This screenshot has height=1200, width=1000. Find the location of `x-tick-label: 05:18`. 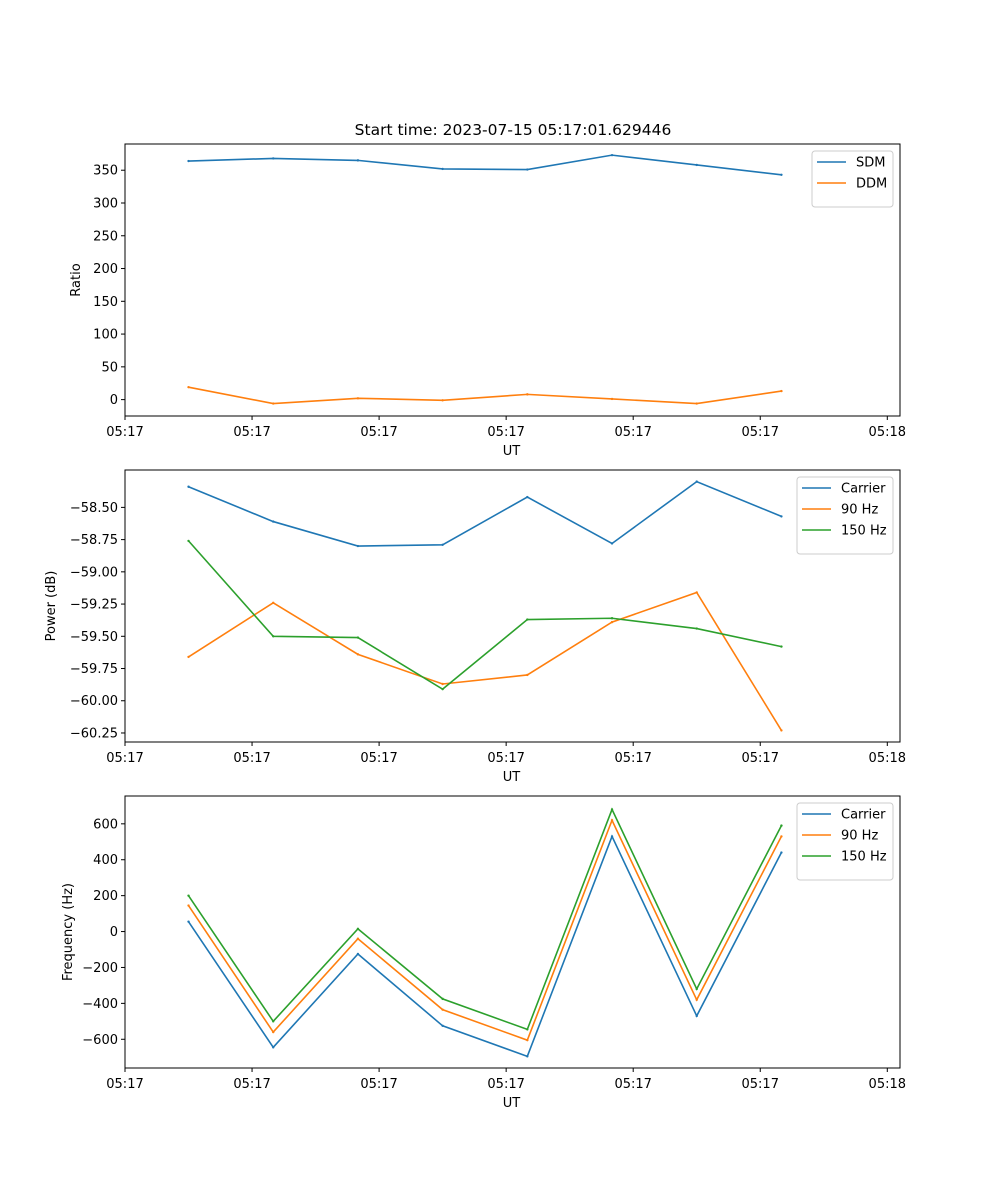

x-tick-label: 05:18 is located at coordinates (887, 1084).